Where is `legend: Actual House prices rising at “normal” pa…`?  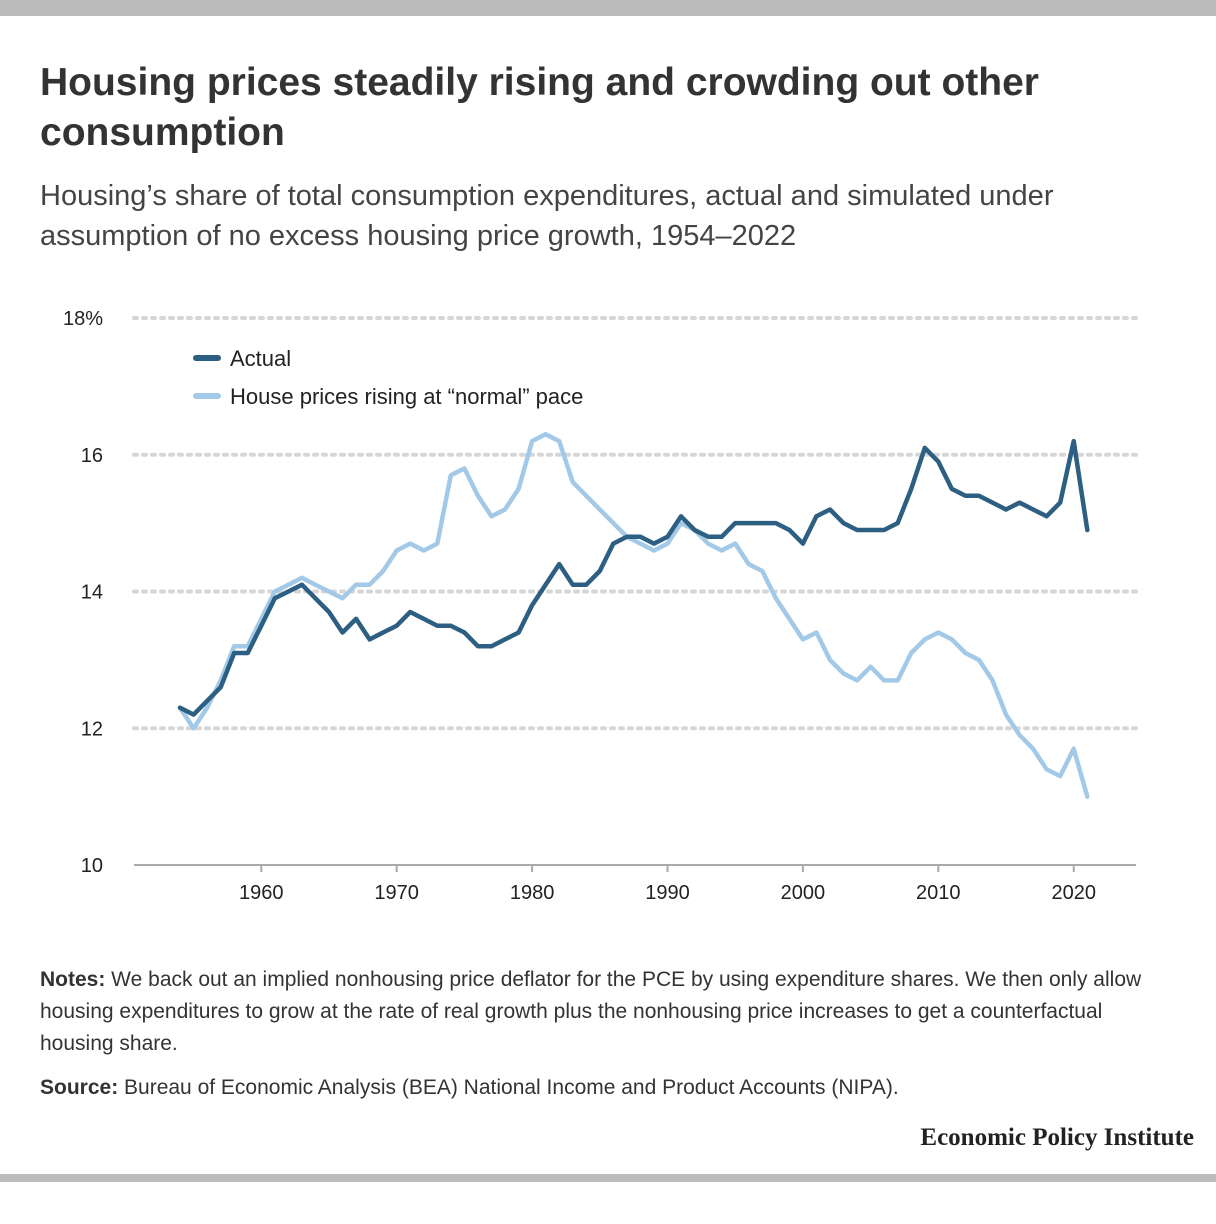 legend: Actual House prices rising at “normal” pa… is located at coordinates (388, 377).